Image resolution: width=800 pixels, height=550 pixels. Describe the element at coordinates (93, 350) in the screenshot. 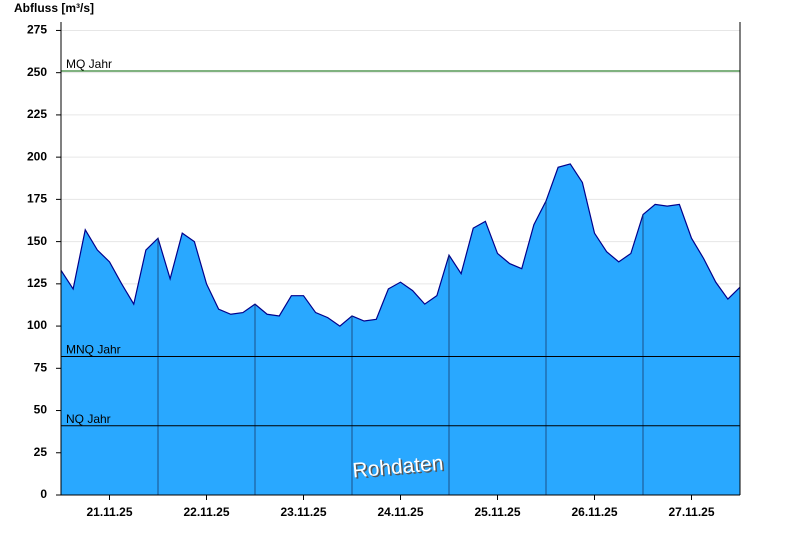

I see `reference-label: MNQ Jahr` at that location.